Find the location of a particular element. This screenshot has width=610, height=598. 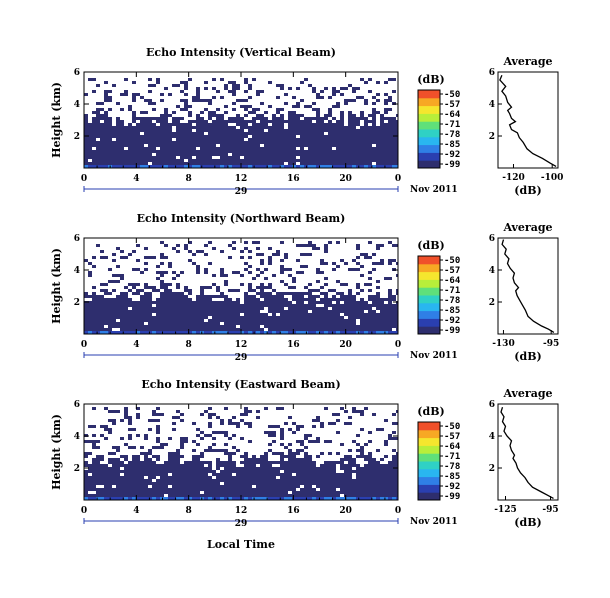

x-tick-label: 16 is located at coordinates (293, 511).